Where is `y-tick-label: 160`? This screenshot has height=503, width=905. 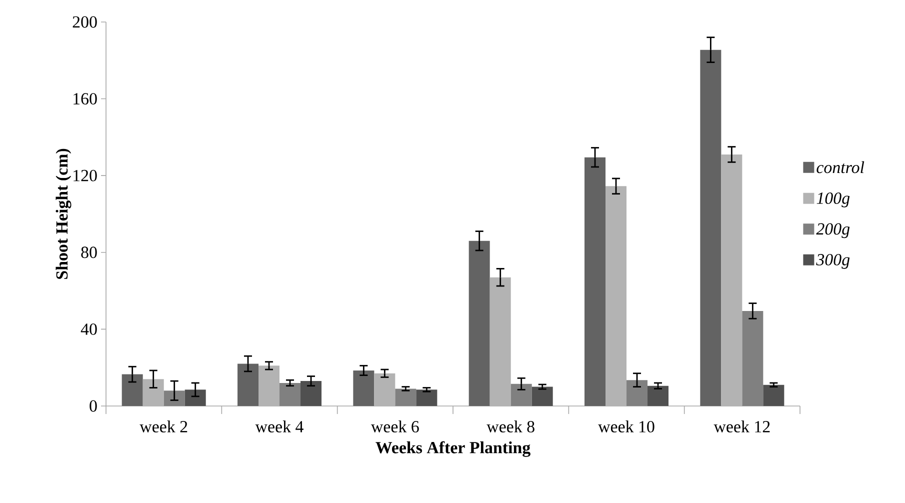
y-tick-label: 160 is located at coordinates (85, 99).